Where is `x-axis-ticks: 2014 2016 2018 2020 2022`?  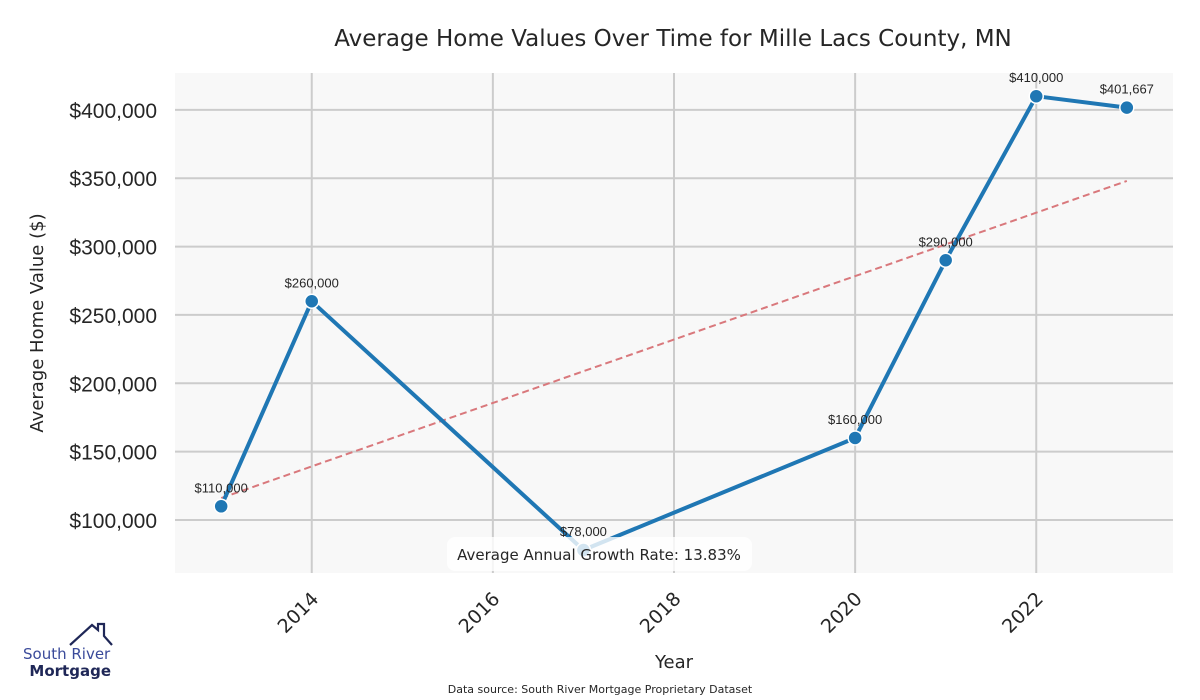 x-axis-ticks: 2014 2016 2018 2020 2022 is located at coordinates (661, 613).